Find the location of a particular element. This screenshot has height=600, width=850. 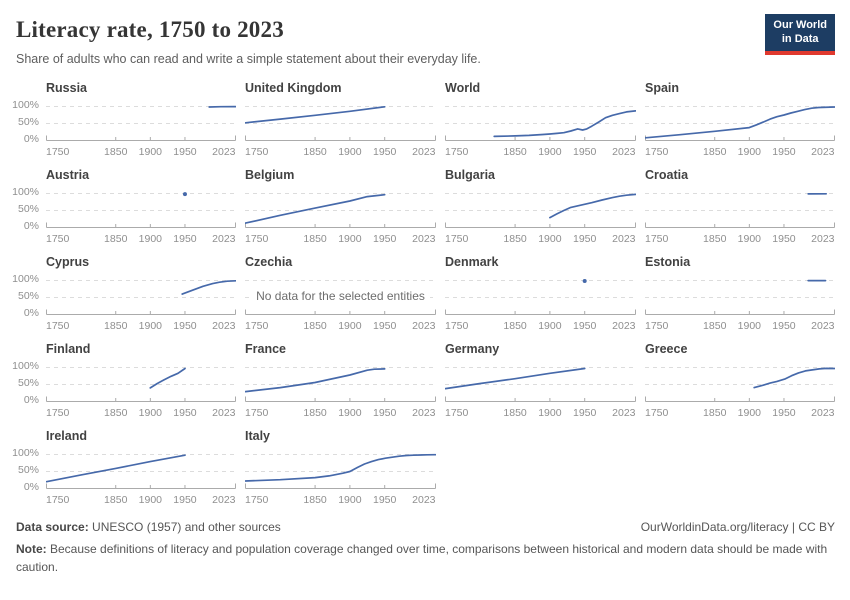

y-tick-label: 50% is located at coordinates (28, 383).